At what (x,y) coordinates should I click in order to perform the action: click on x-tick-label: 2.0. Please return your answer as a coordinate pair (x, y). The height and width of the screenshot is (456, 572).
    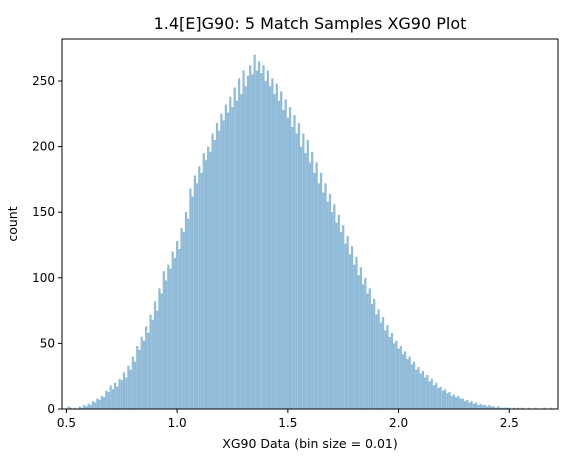
    Looking at the image, I should click on (398, 423).